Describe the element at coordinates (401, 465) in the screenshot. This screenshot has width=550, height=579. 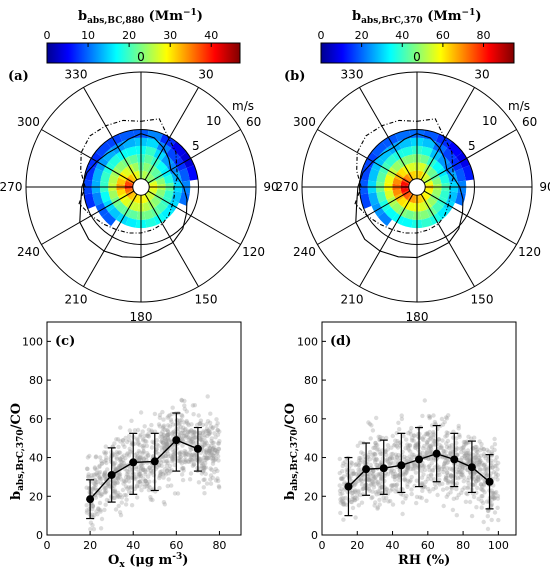
I see `mean-point` at that location.